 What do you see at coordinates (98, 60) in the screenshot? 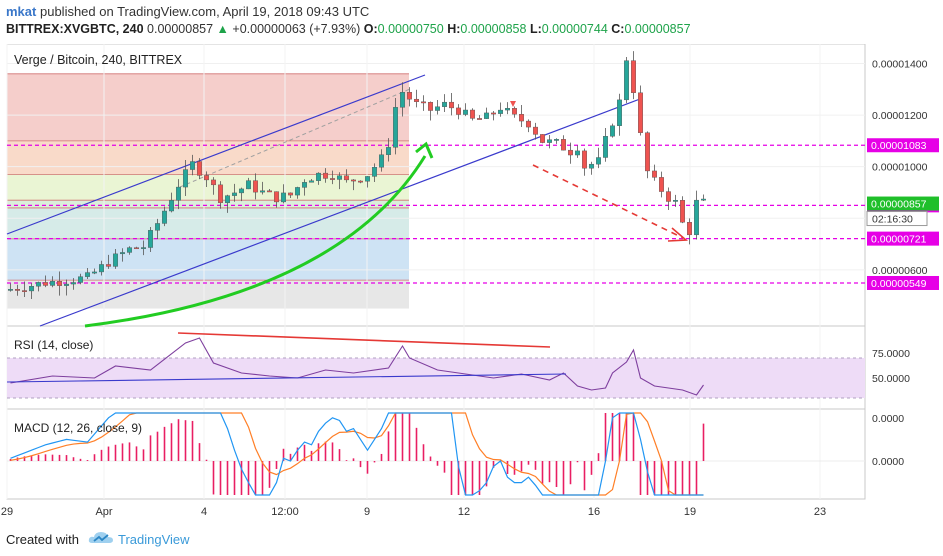
I see `main-pane-title: Verge / Bitcoin, 240, BITTREX` at bounding box center [98, 60].